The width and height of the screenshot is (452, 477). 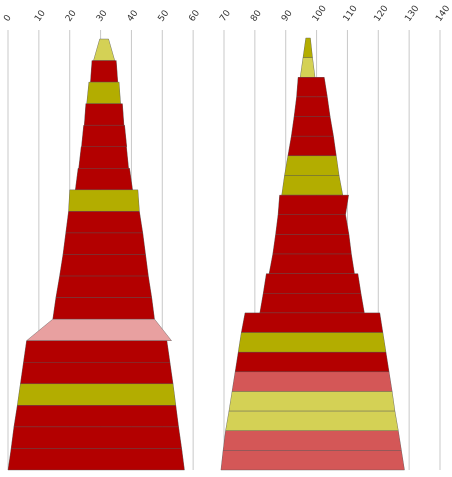 I want to click on tick-label-10: 10, so click(x=40, y=15).